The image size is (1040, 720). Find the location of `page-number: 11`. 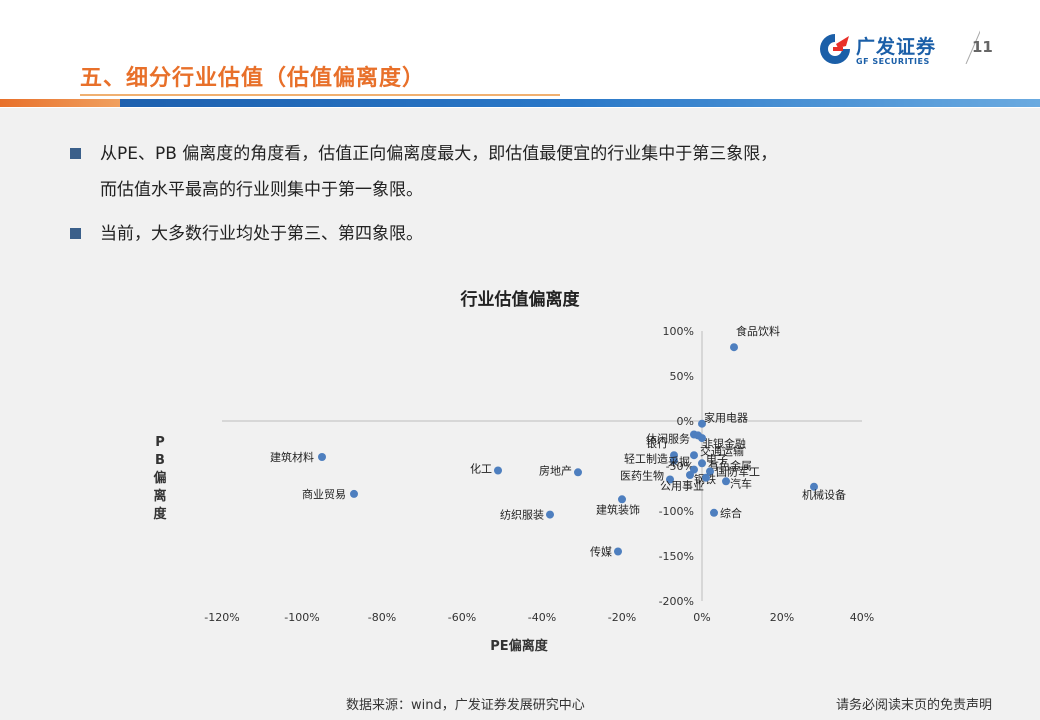

page-number: 11 is located at coordinates (982, 47).